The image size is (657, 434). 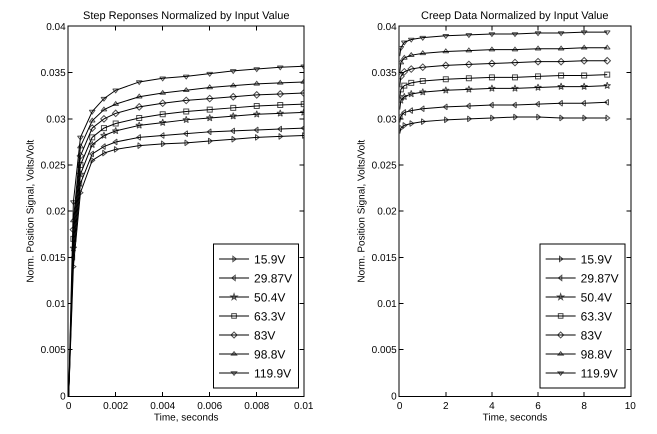 What do you see at coordinates (630, 406) in the screenshot?
I see `x-tick-label: 10` at bounding box center [630, 406].